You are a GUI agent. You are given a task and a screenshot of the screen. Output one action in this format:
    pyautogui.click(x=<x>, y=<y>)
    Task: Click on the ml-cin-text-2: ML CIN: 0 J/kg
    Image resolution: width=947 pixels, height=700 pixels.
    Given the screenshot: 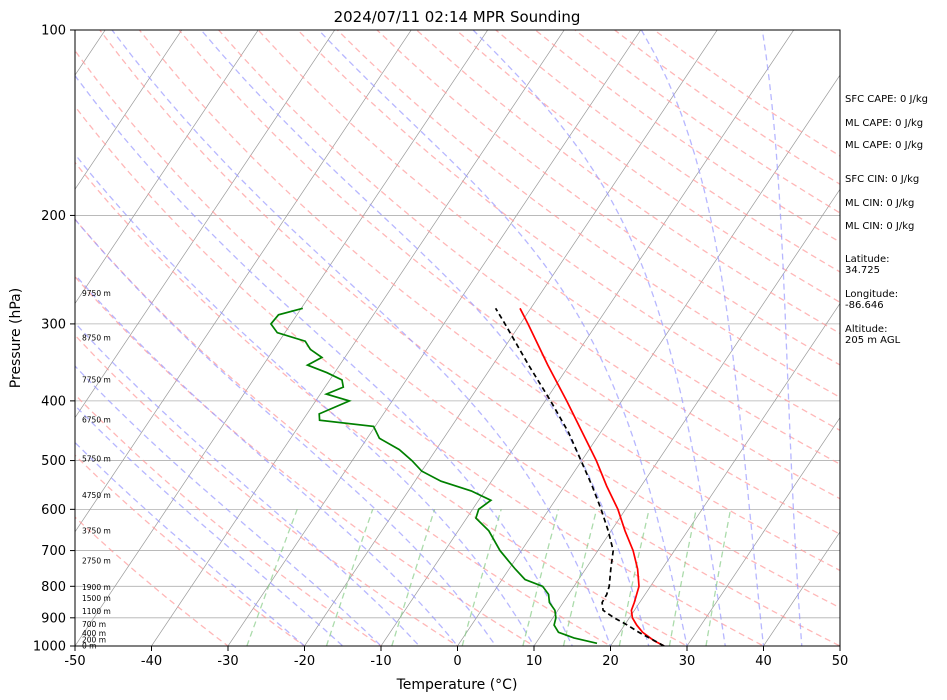 What is the action you would take?
    pyautogui.click(x=879, y=226)
    